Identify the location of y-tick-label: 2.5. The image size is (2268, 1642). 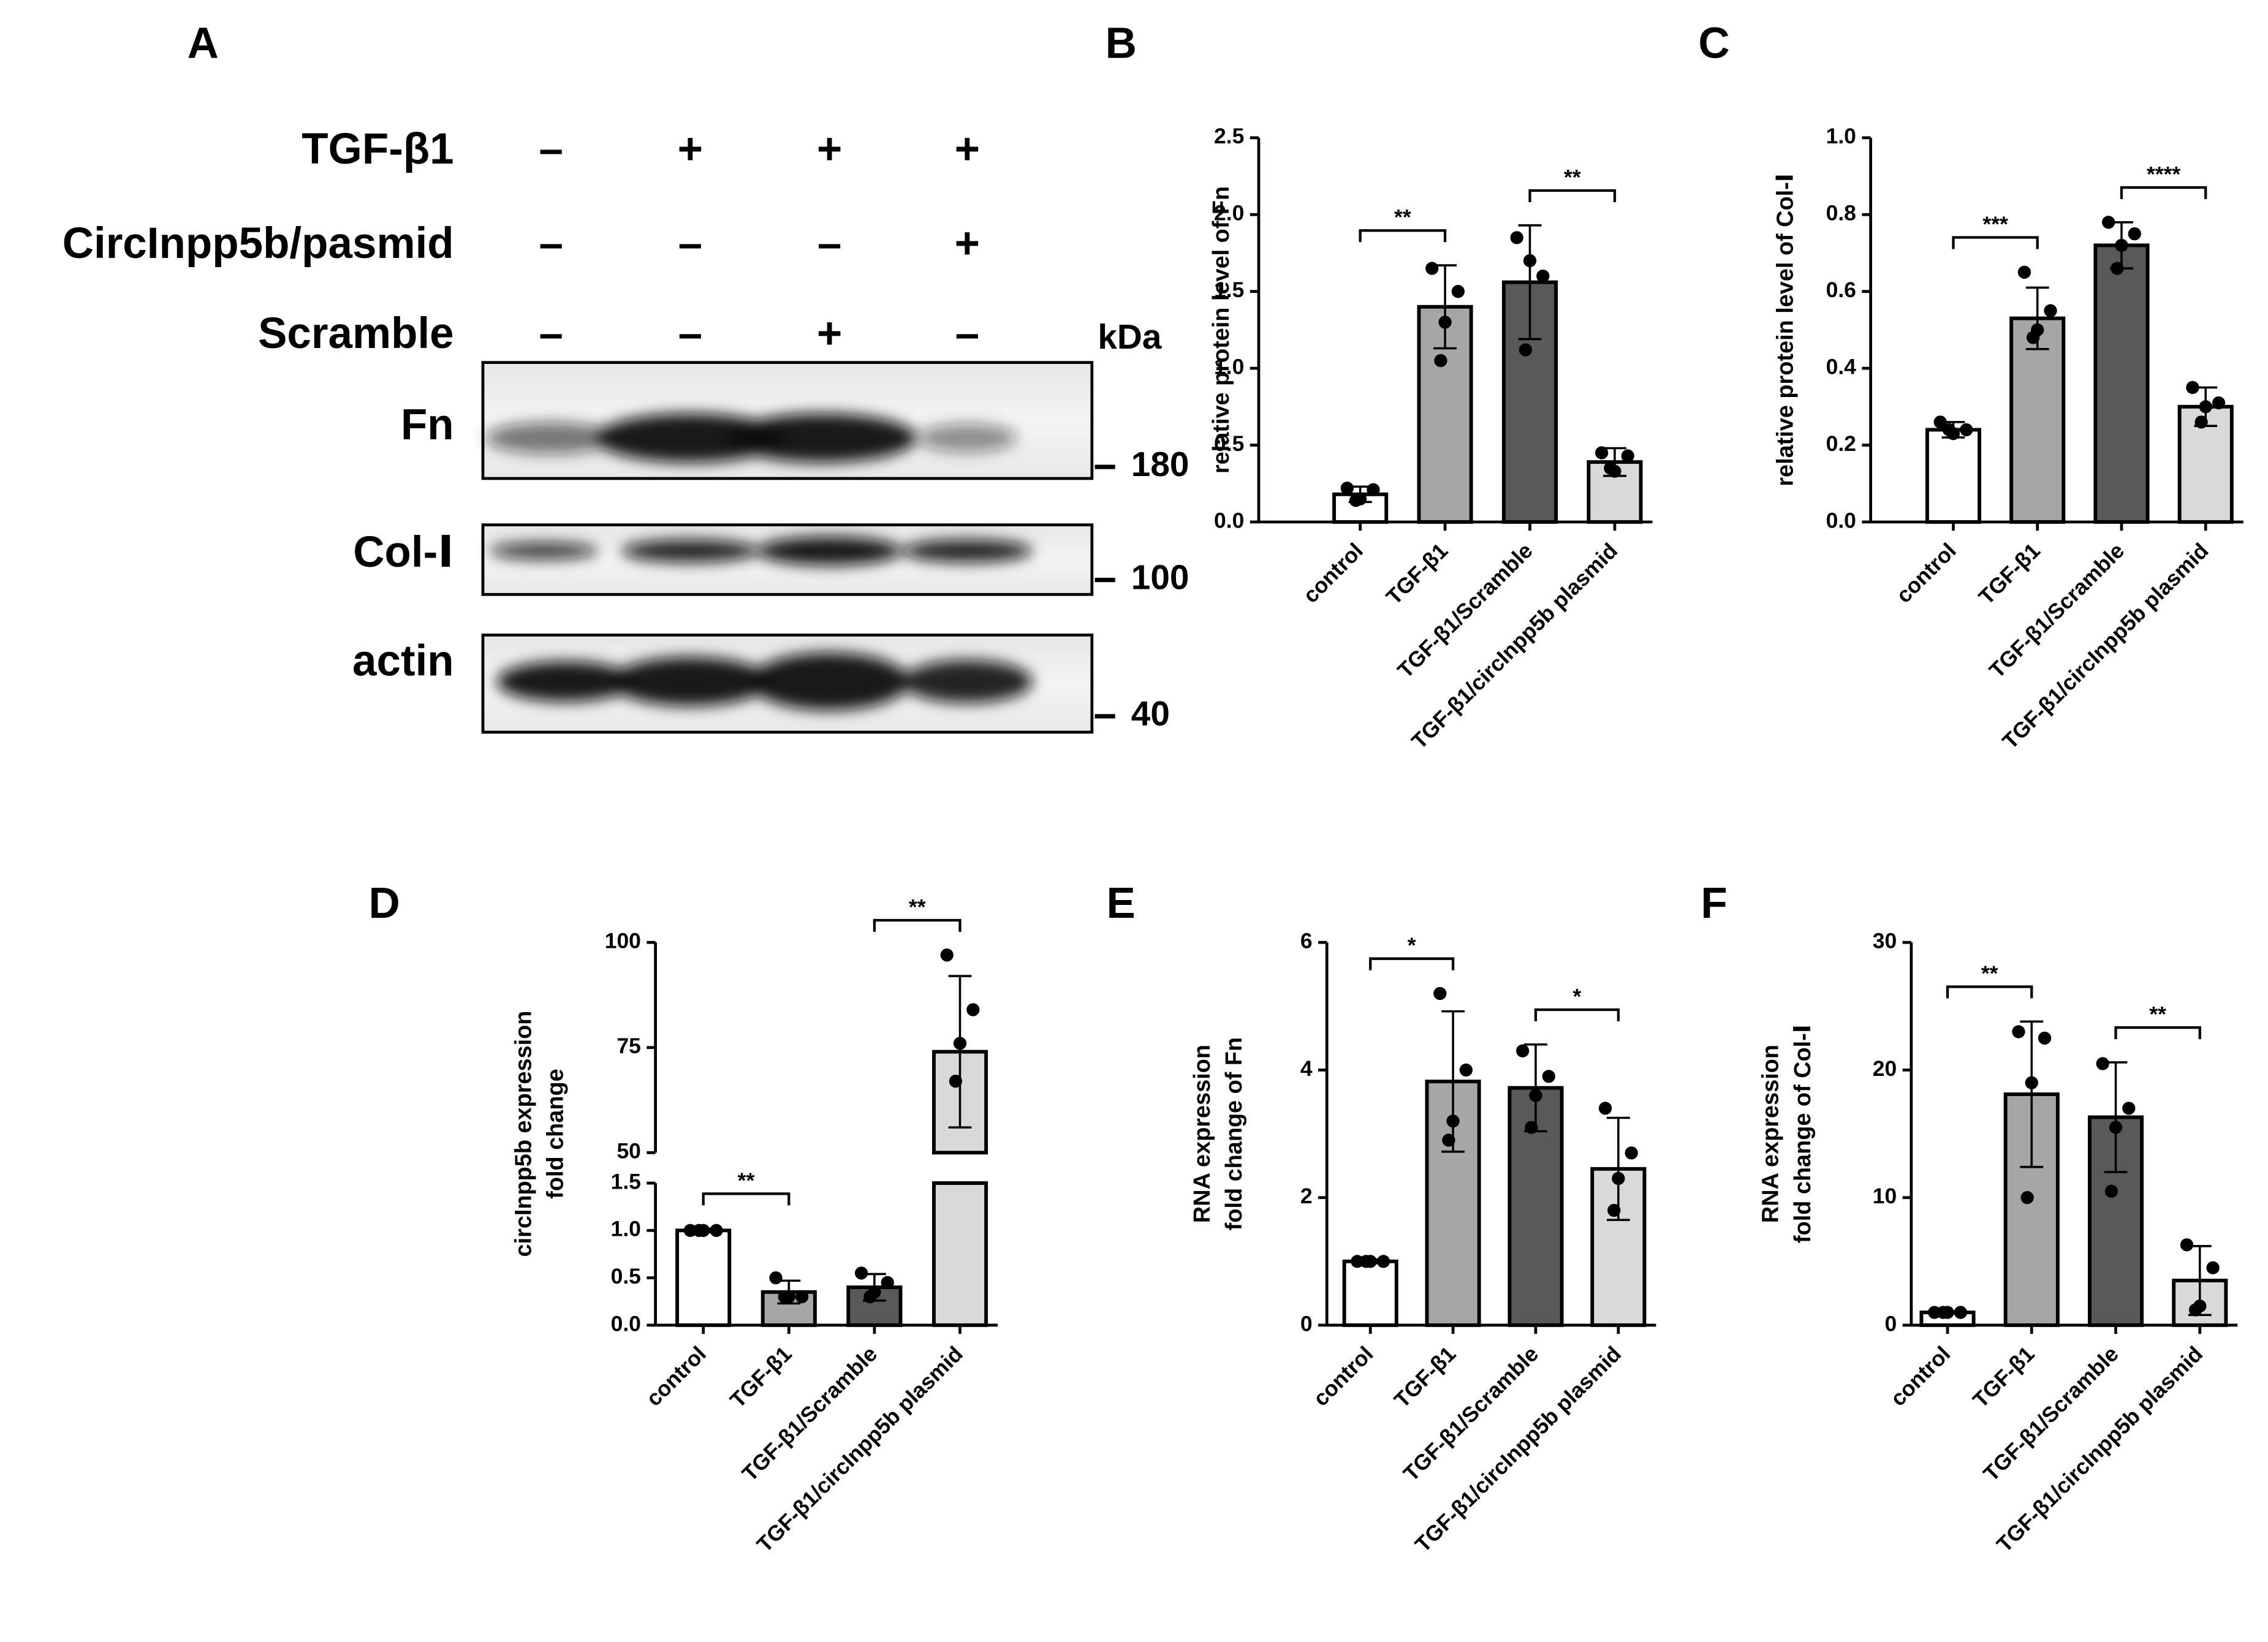
(1229, 136).